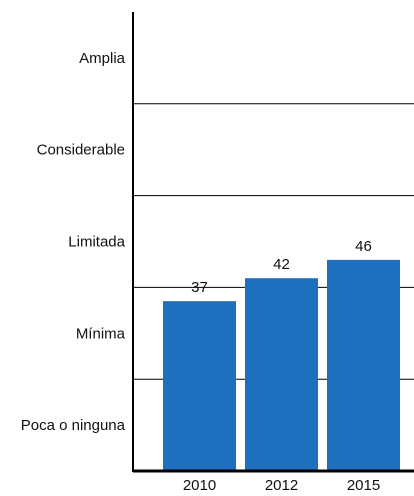 The height and width of the screenshot is (496, 414). I want to click on x-tick-label: 2015, so click(363, 485).